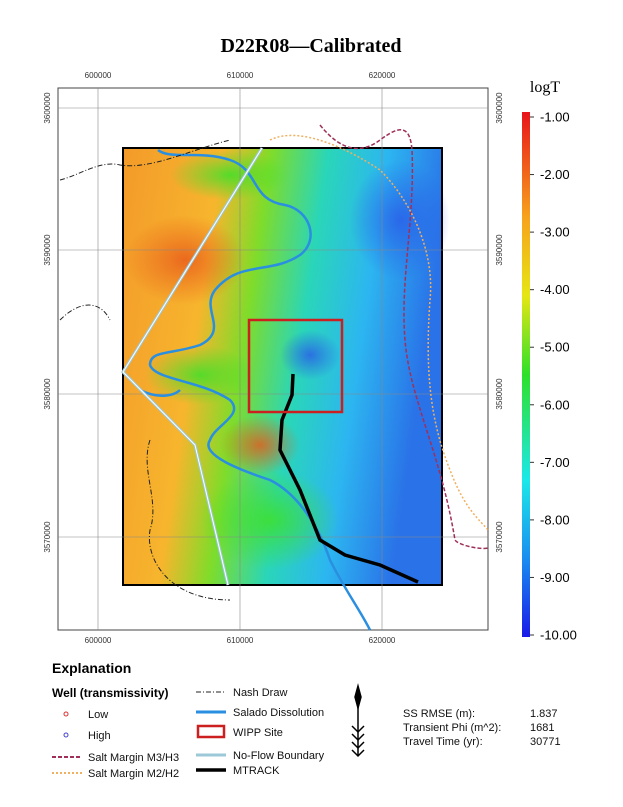 The width and height of the screenshot is (623, 807). What do you see at coordinates (192, 366) in the screenshot?
I see `no-flow-boundary-inner` at bounding box center [192, 366].